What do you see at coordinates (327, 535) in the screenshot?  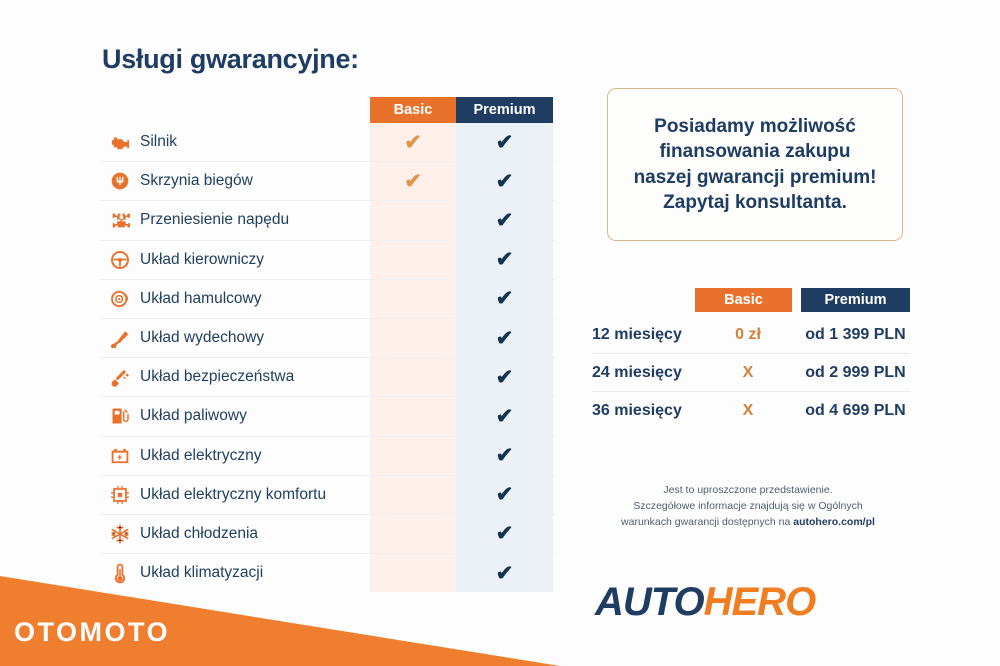 I see `service-row: Układ chłodzenia ✔` at bounding box center [327, 535].